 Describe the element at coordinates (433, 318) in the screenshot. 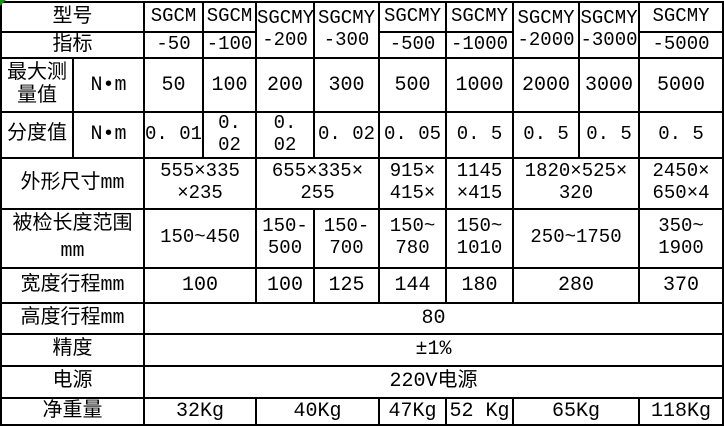

I see `value-cell: 80` at that location.